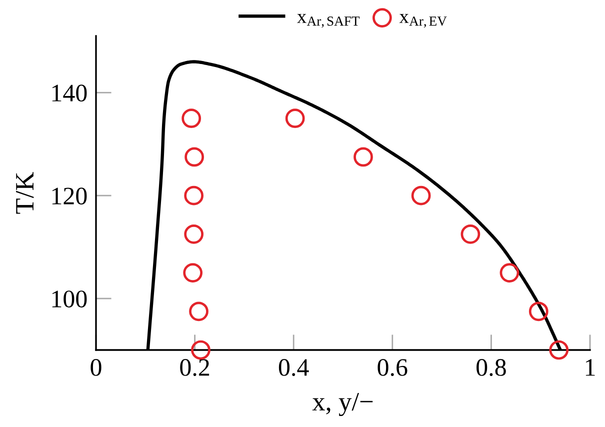 The image size is (605, 427). What do you see at coordinates (491, 367) in the screenshot?
I see `x-tick-label: 0.8` at bounding box center [491, 367].